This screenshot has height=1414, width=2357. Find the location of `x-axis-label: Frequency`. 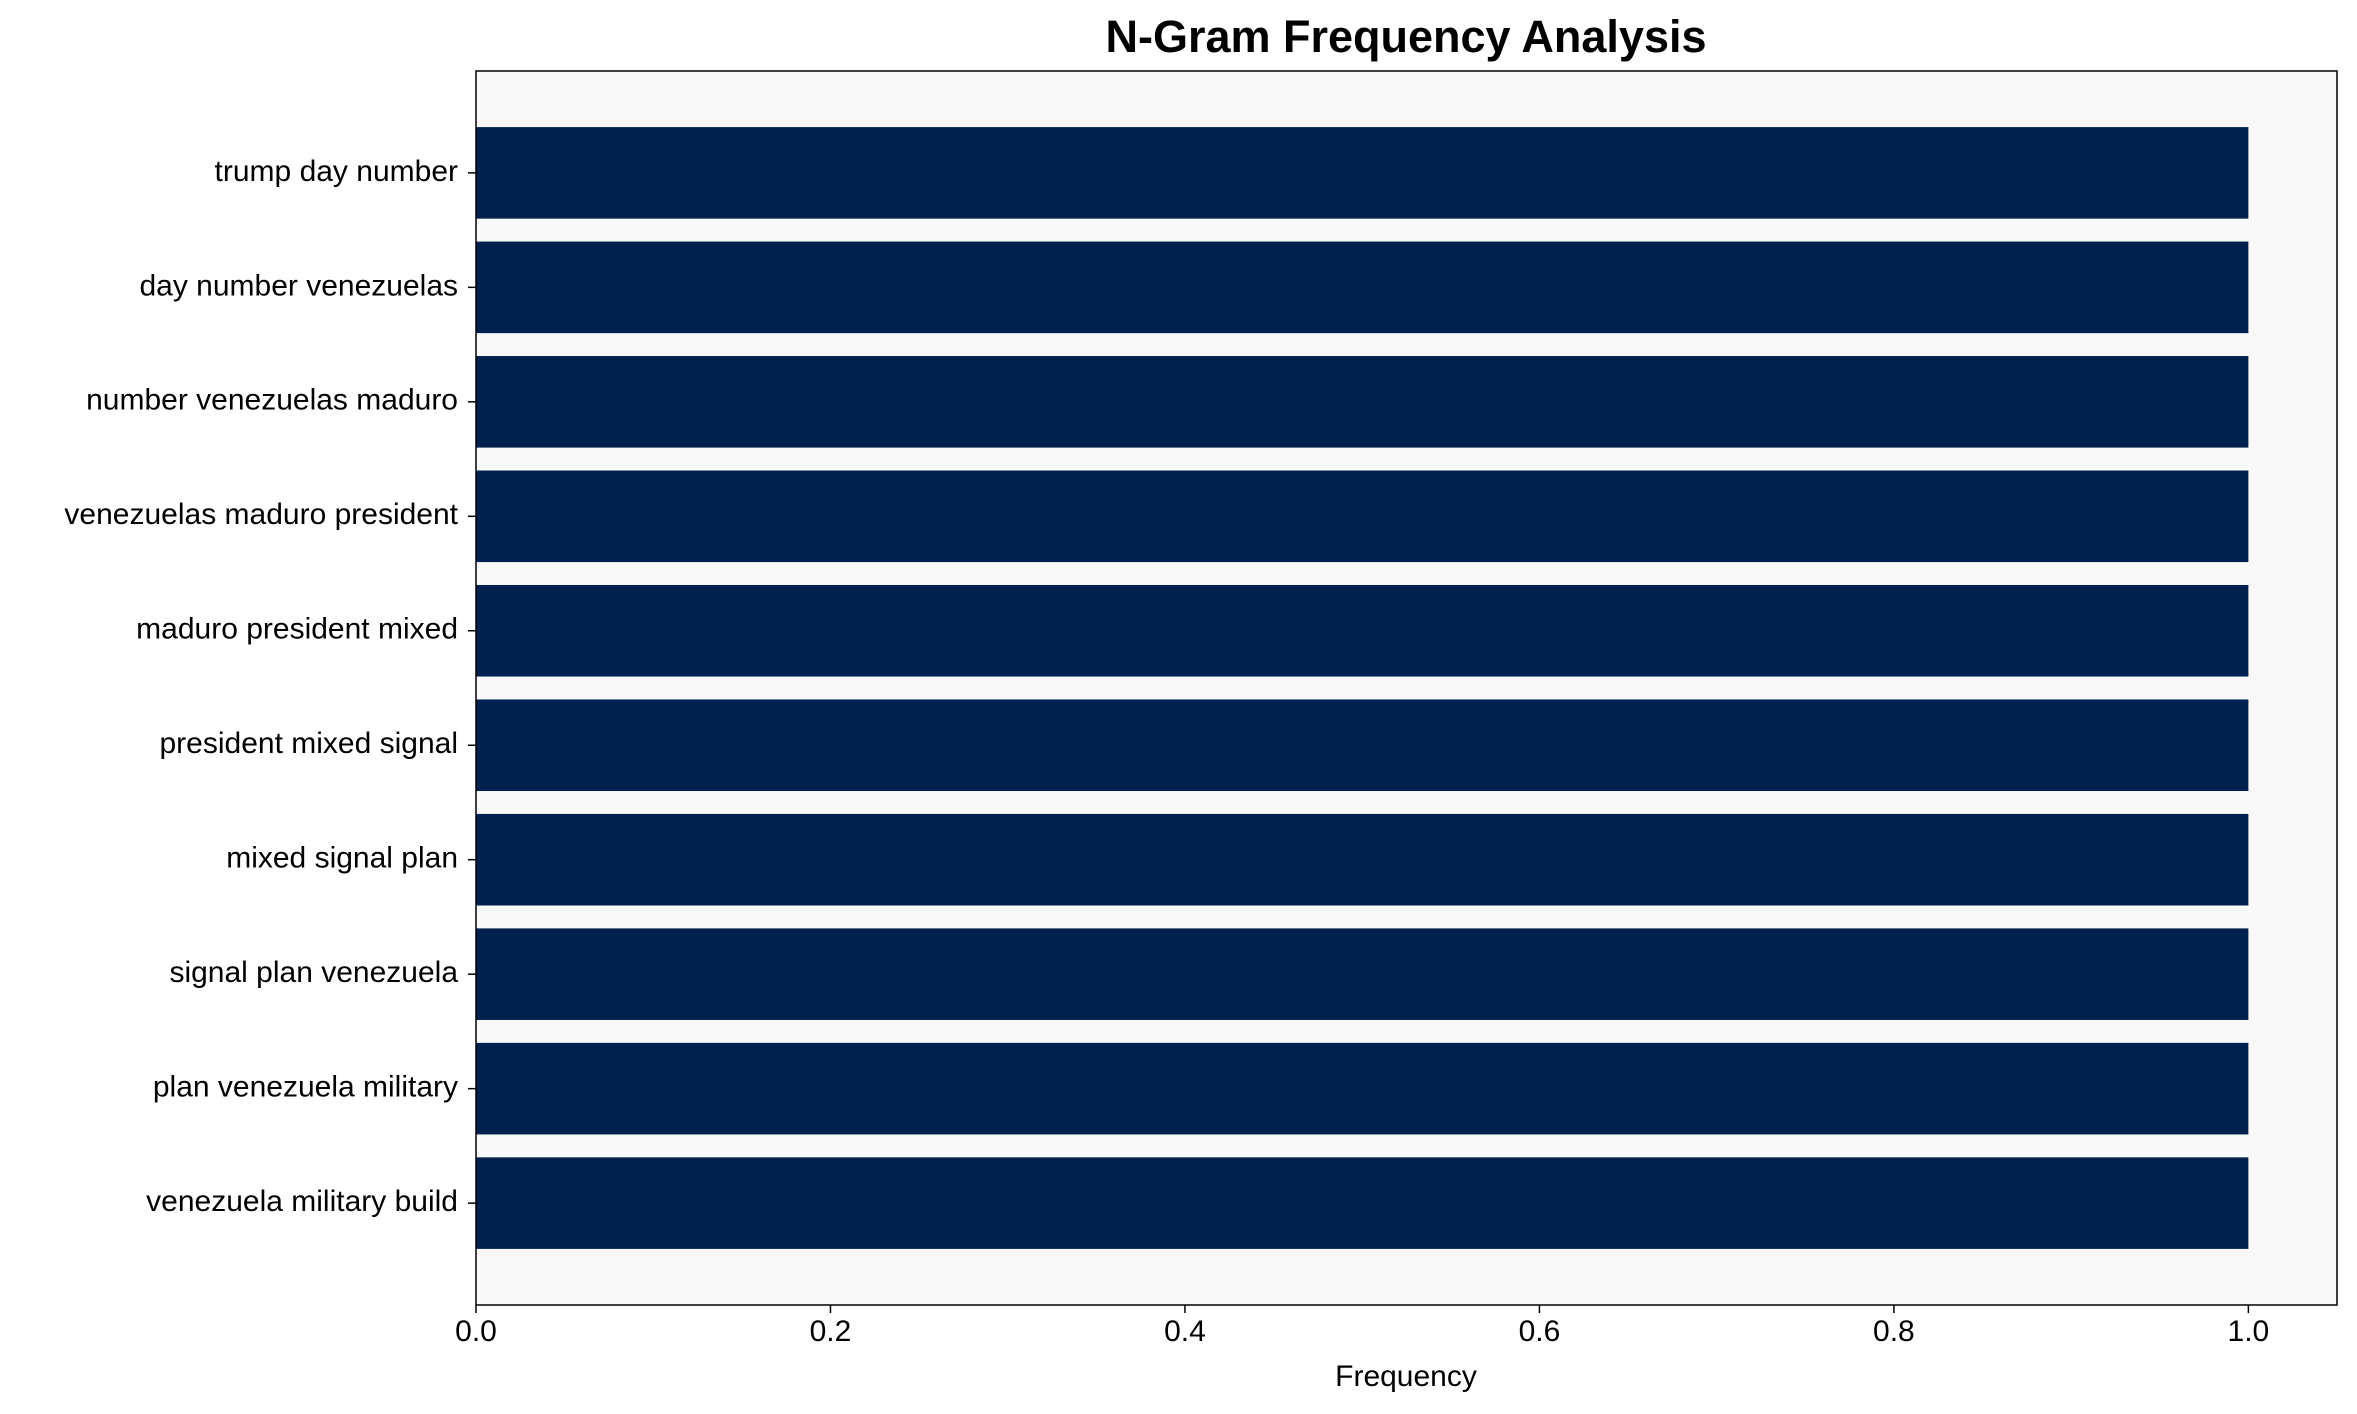

x-axis-label: Frequency is located at coordinates (1406, 1376).